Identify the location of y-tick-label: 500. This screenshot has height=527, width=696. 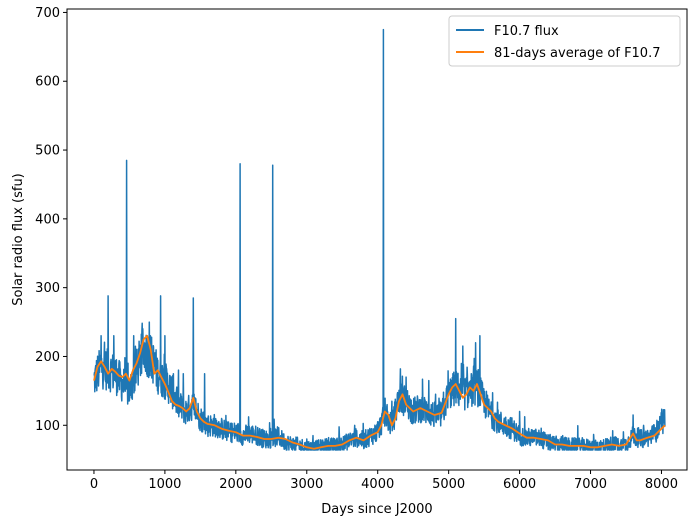
(47, 151).